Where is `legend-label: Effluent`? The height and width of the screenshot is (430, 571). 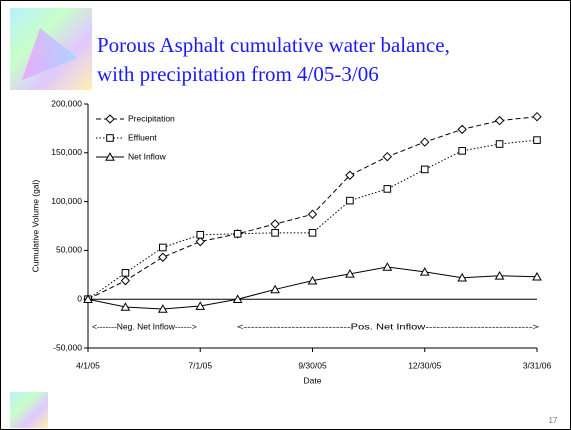 legend-label: Effluent is located at coordinates (142, 137).